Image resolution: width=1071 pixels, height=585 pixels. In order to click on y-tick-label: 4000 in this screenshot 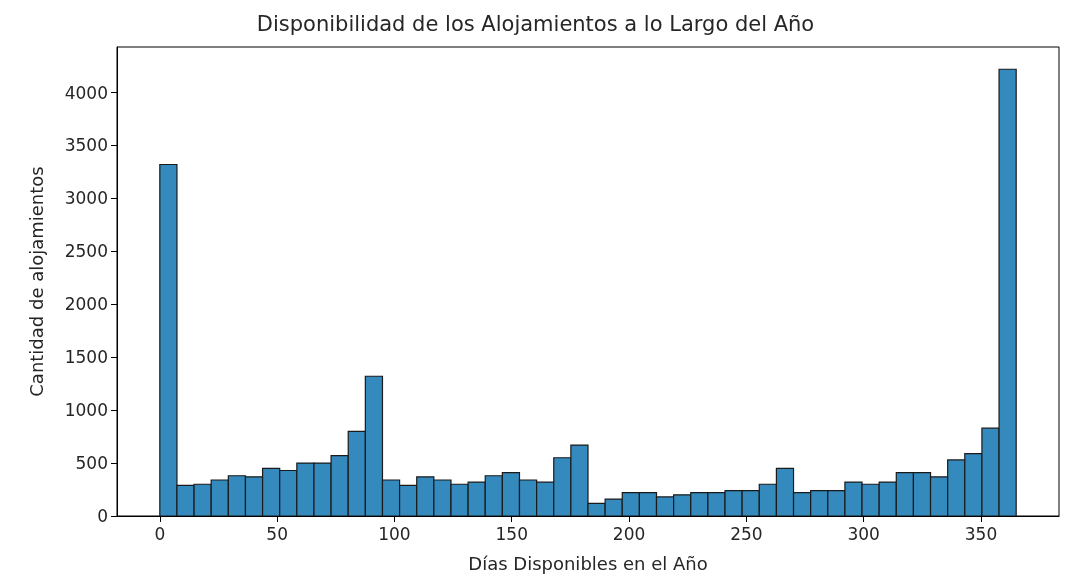, I will do `click(86, 92)`.